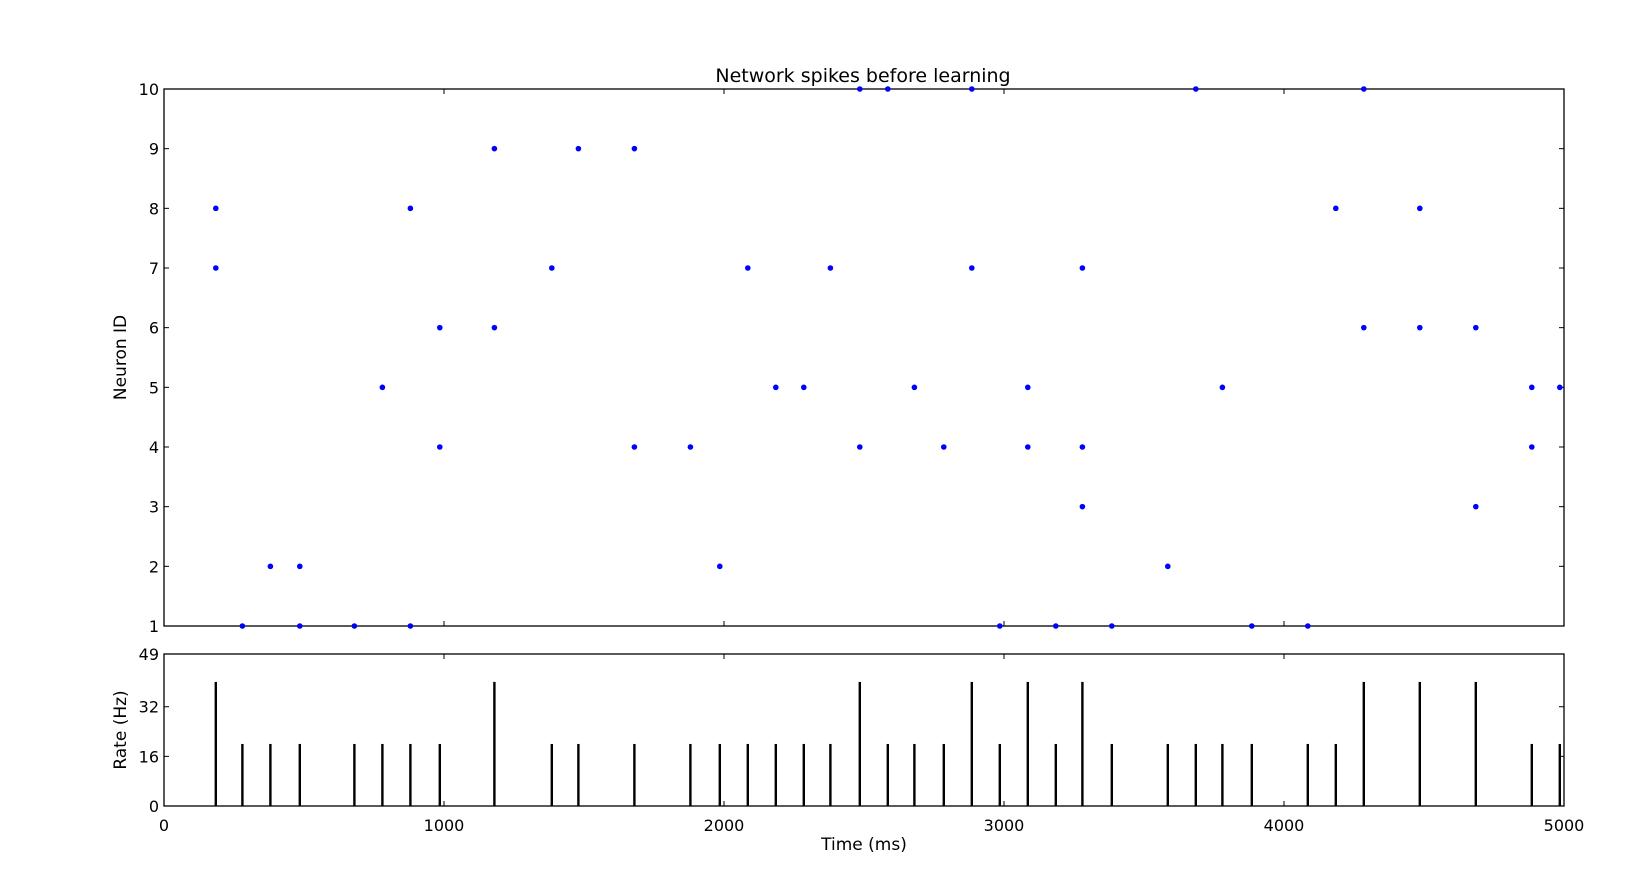 This screenshot has width=1633, height=887. Describe the element at coordinates (149, 756) in the screenshot. I see `rate-y-tick-label: 16` at that location.